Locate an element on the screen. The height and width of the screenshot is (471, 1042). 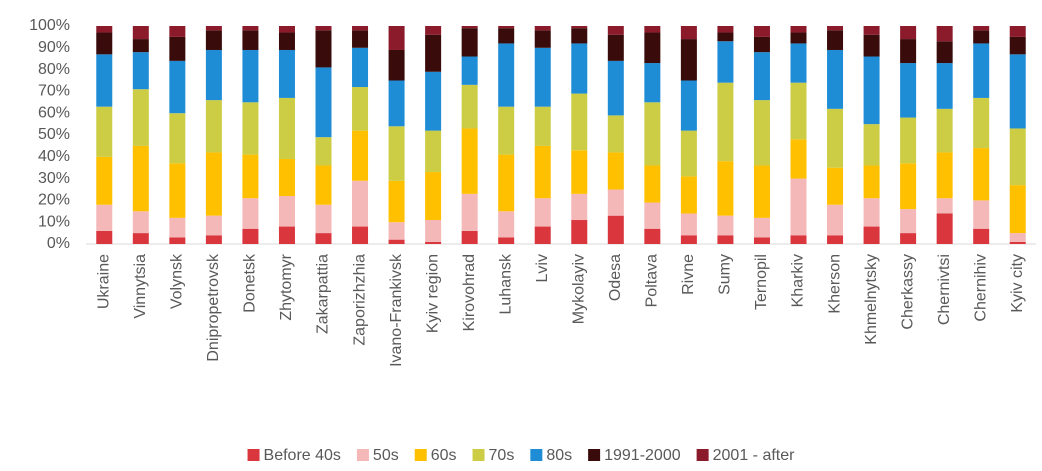
y-tick-label: 40% is located at coordinates (54, 156).